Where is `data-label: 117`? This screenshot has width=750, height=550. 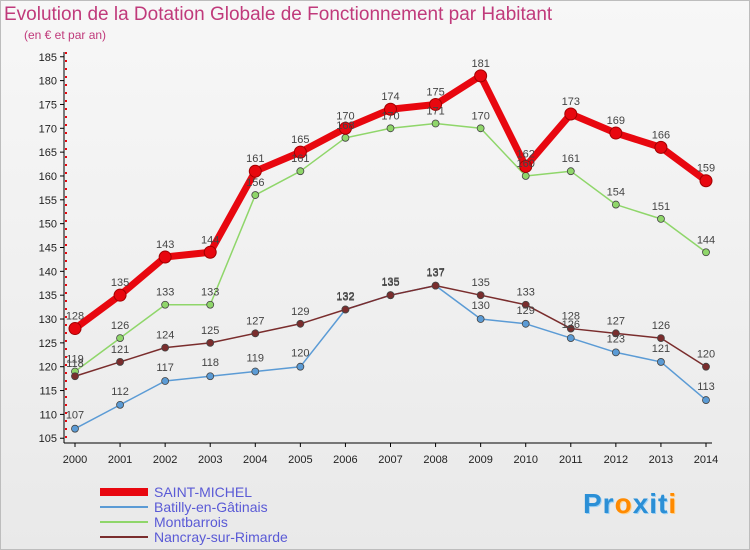 data-label: 117 is located at coordinates (165, 368).